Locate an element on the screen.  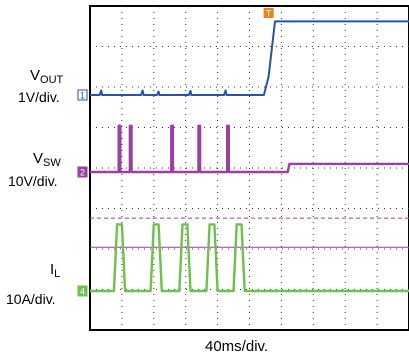
channel-marker-label: 4 is located at coordinates (82, 292).